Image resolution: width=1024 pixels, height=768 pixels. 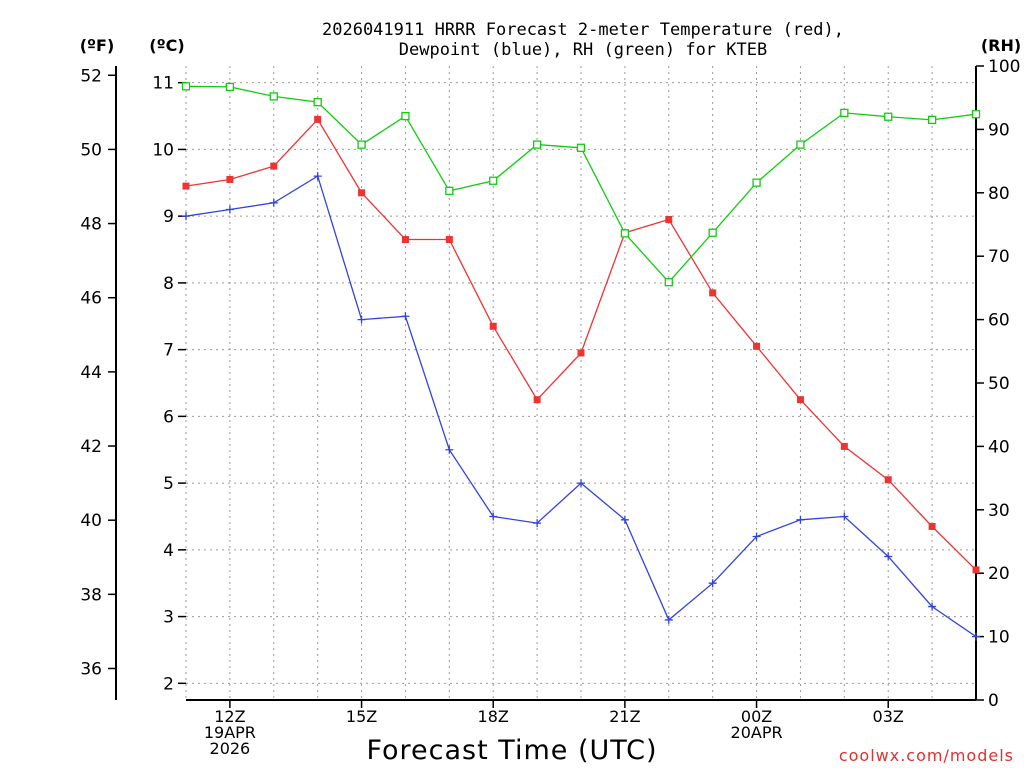 What do you see at coordinates (926, 755) in the screenshot?
I see `credit-label: coolwx.com/models` at bounding box center [926, 755].